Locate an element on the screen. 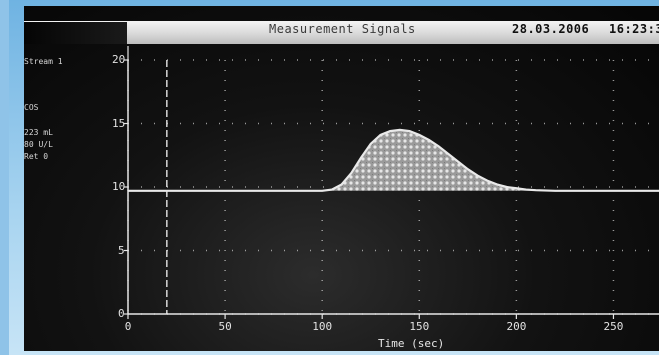 The image size is (659, 355). date-readout: 28.03.2006 is located at coordinates (551, 29).